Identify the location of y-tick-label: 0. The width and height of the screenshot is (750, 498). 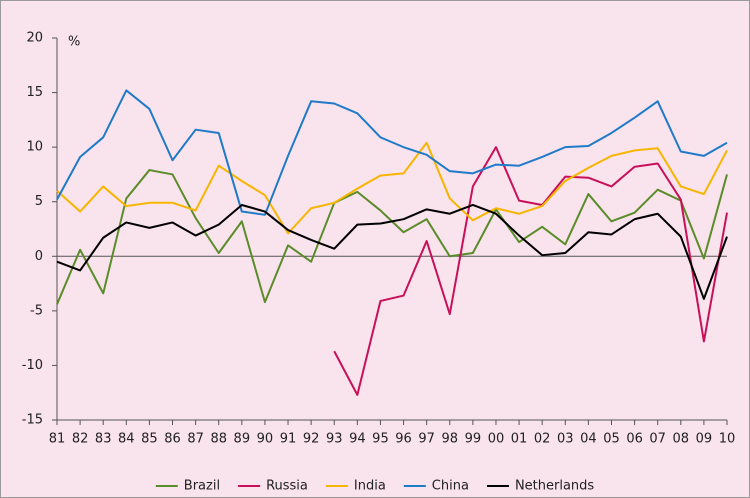
(39, 256).